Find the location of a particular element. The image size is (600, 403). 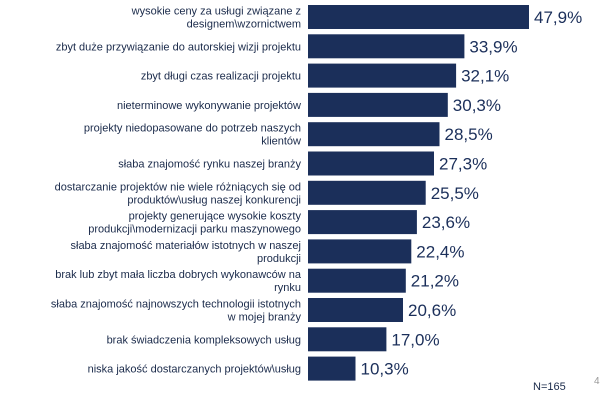

category-label-line: słaba znajomość rynku naszej branży is located at coordinates (209, 165).